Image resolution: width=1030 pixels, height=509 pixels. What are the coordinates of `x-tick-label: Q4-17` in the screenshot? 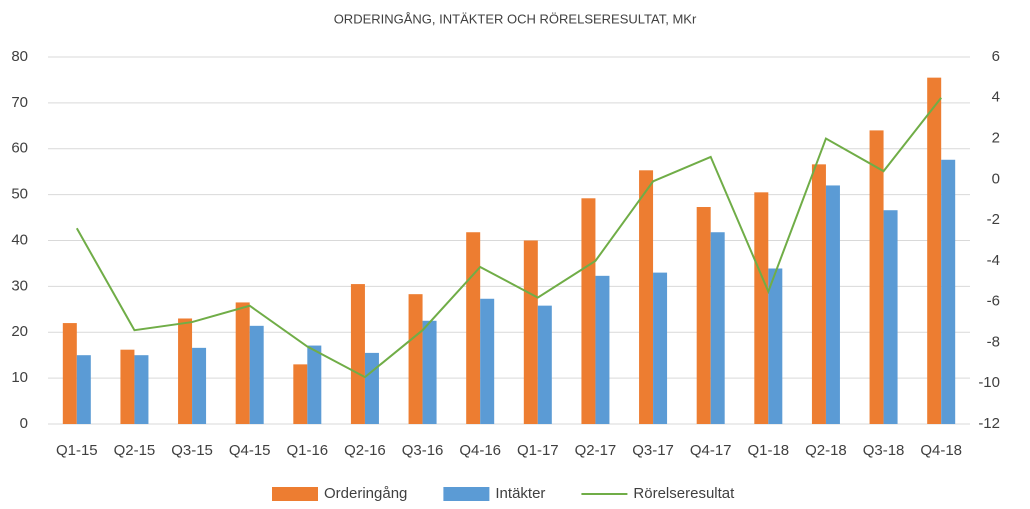 It's located at (711, 450).